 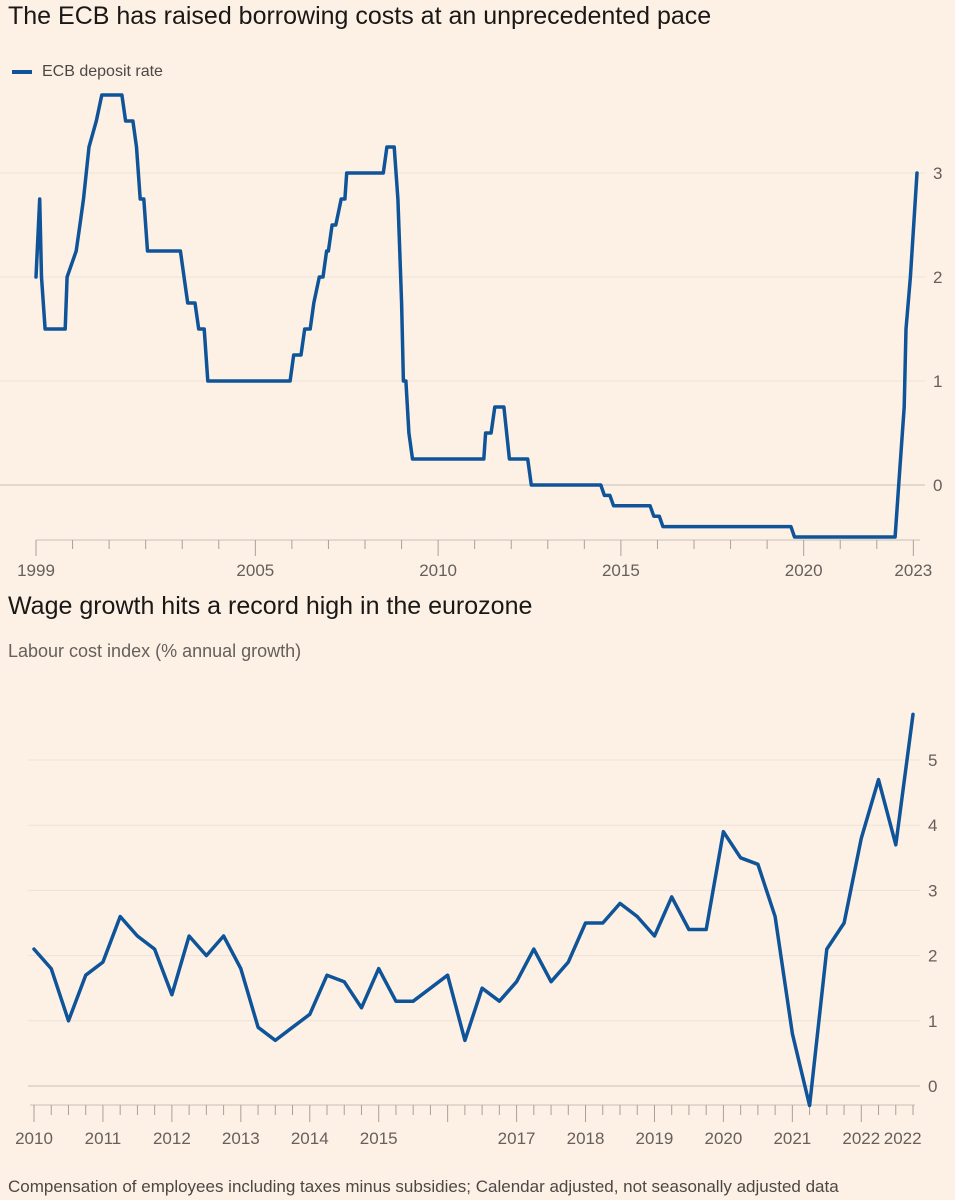 I want to click on x-tick-label: 2014, so click(x=310, y=1138).